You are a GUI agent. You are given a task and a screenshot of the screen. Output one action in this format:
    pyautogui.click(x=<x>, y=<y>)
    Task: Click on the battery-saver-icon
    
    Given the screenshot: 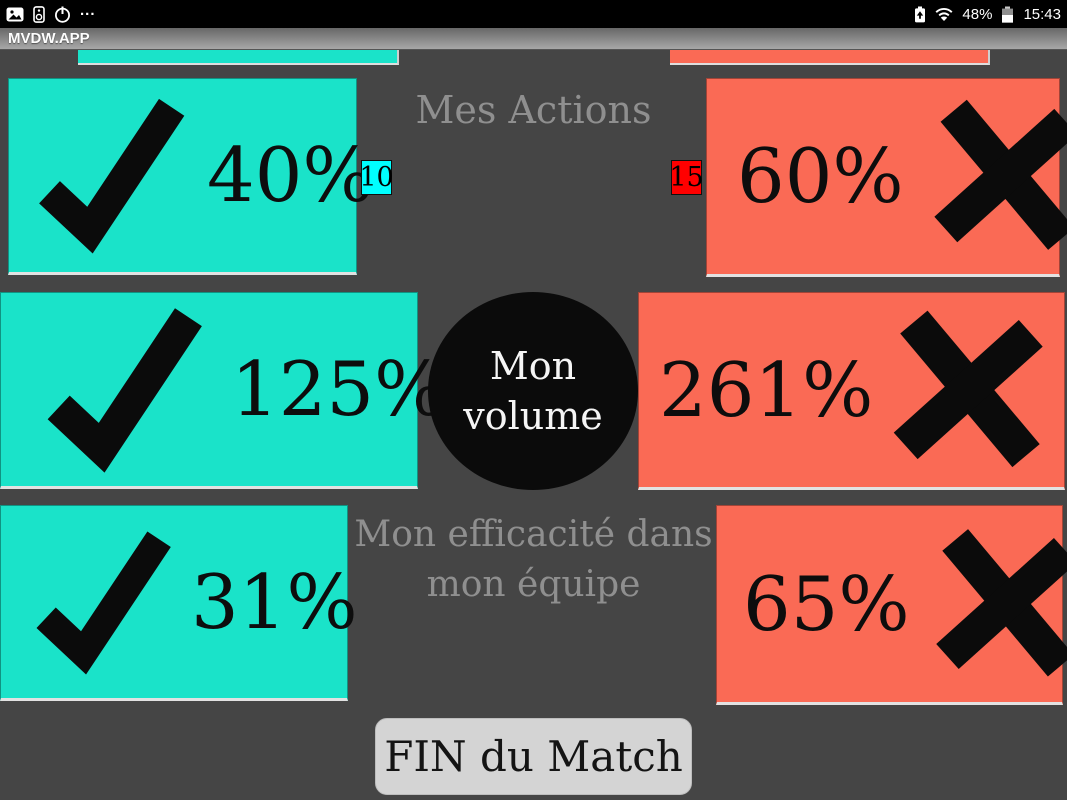 What is the action you would take?
    pyautogui.click(x=920, y=14)
    